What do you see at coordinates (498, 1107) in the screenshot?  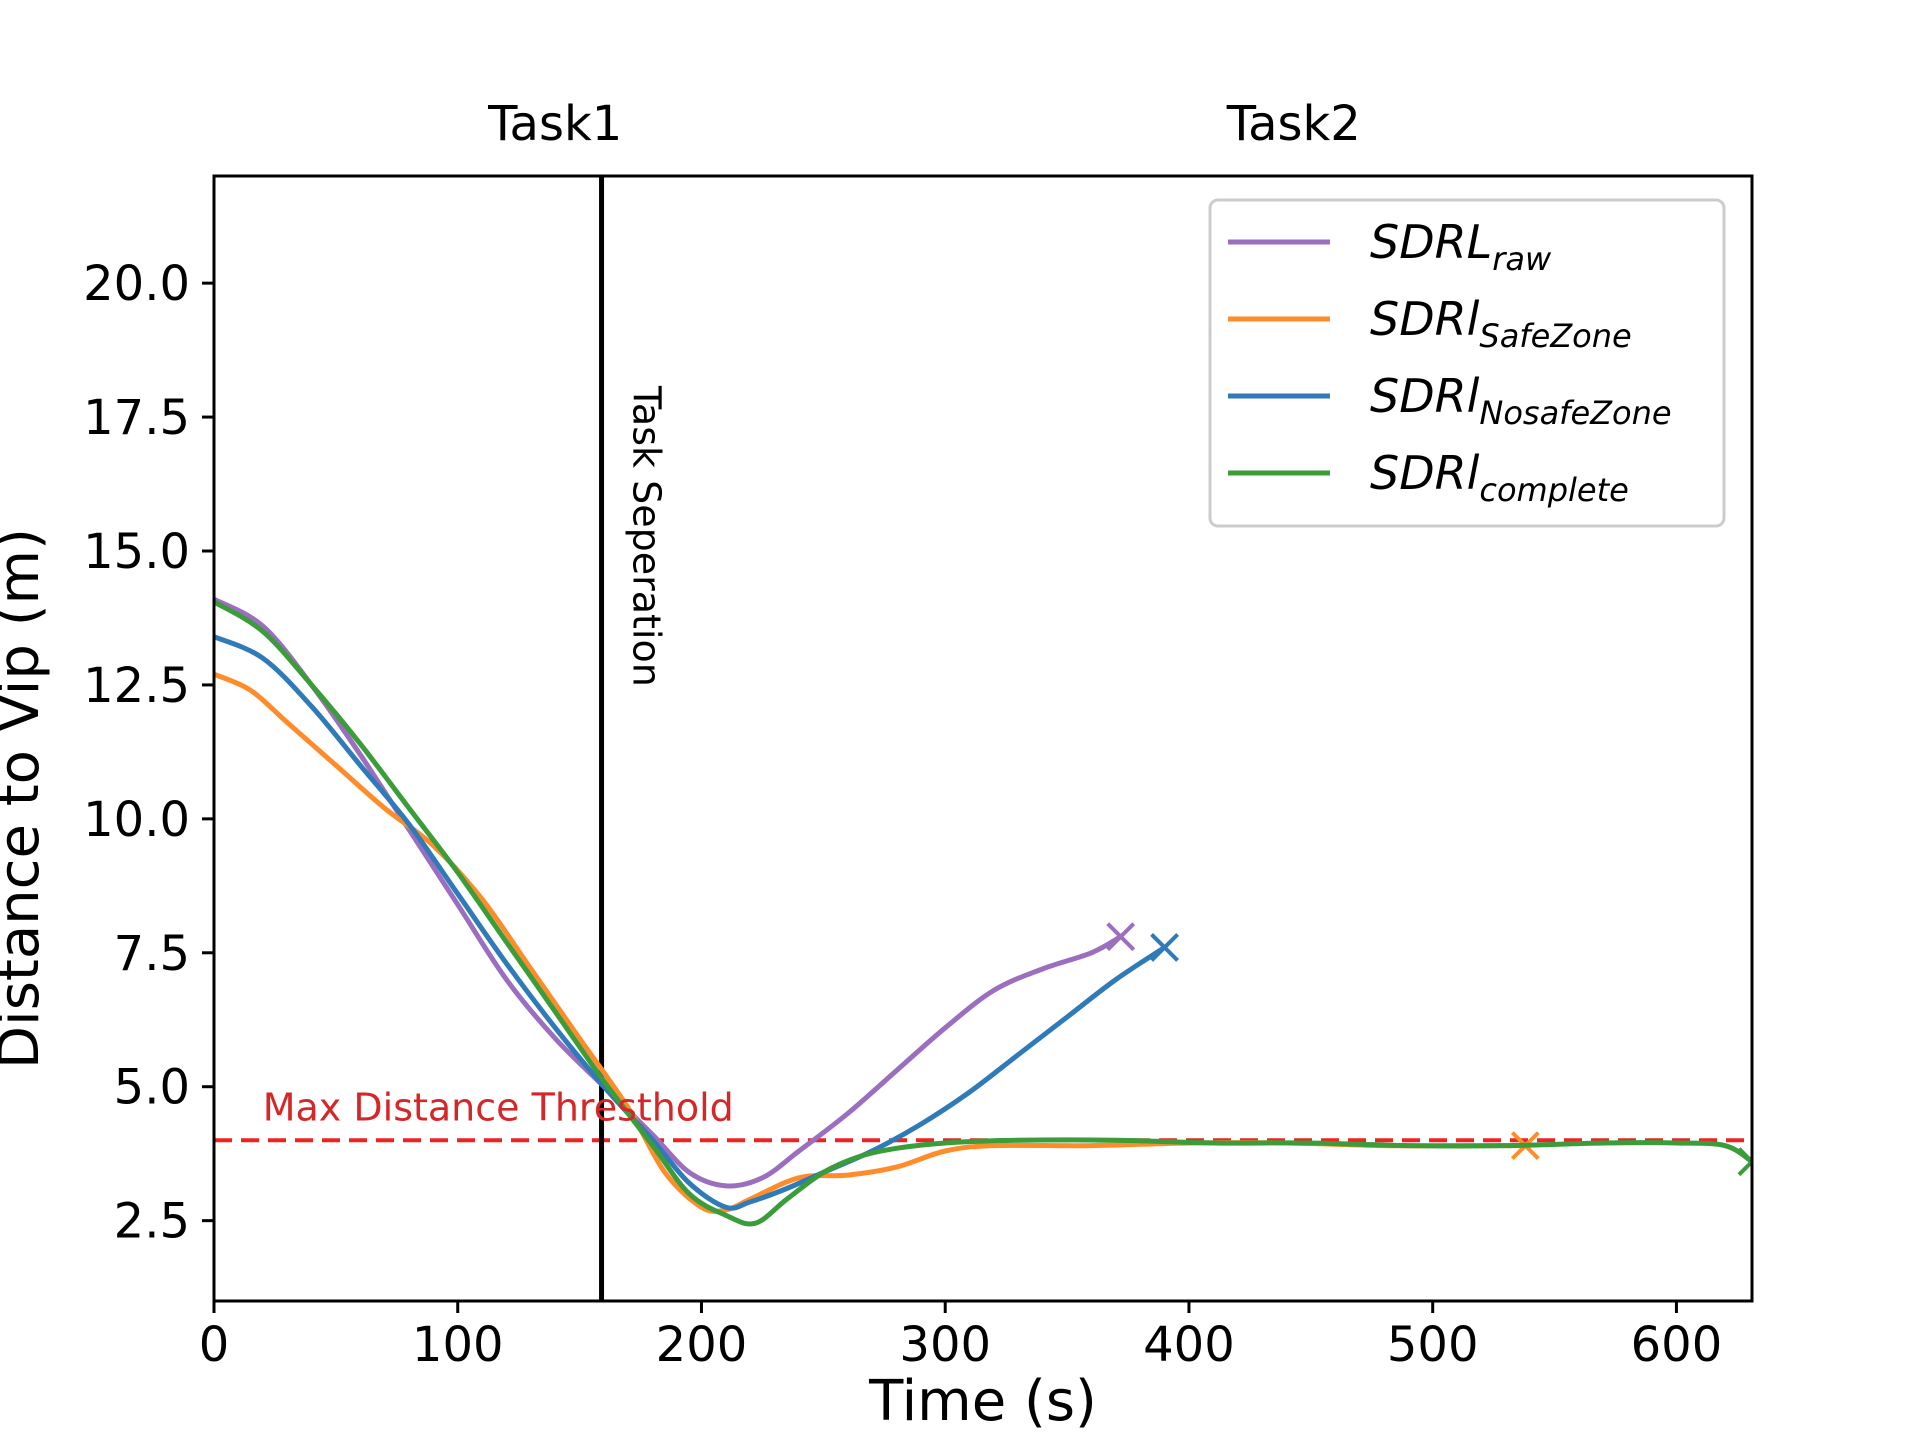 I see `threshold-label: Max Distance Thresthold` at bounding box center [498, 1107].